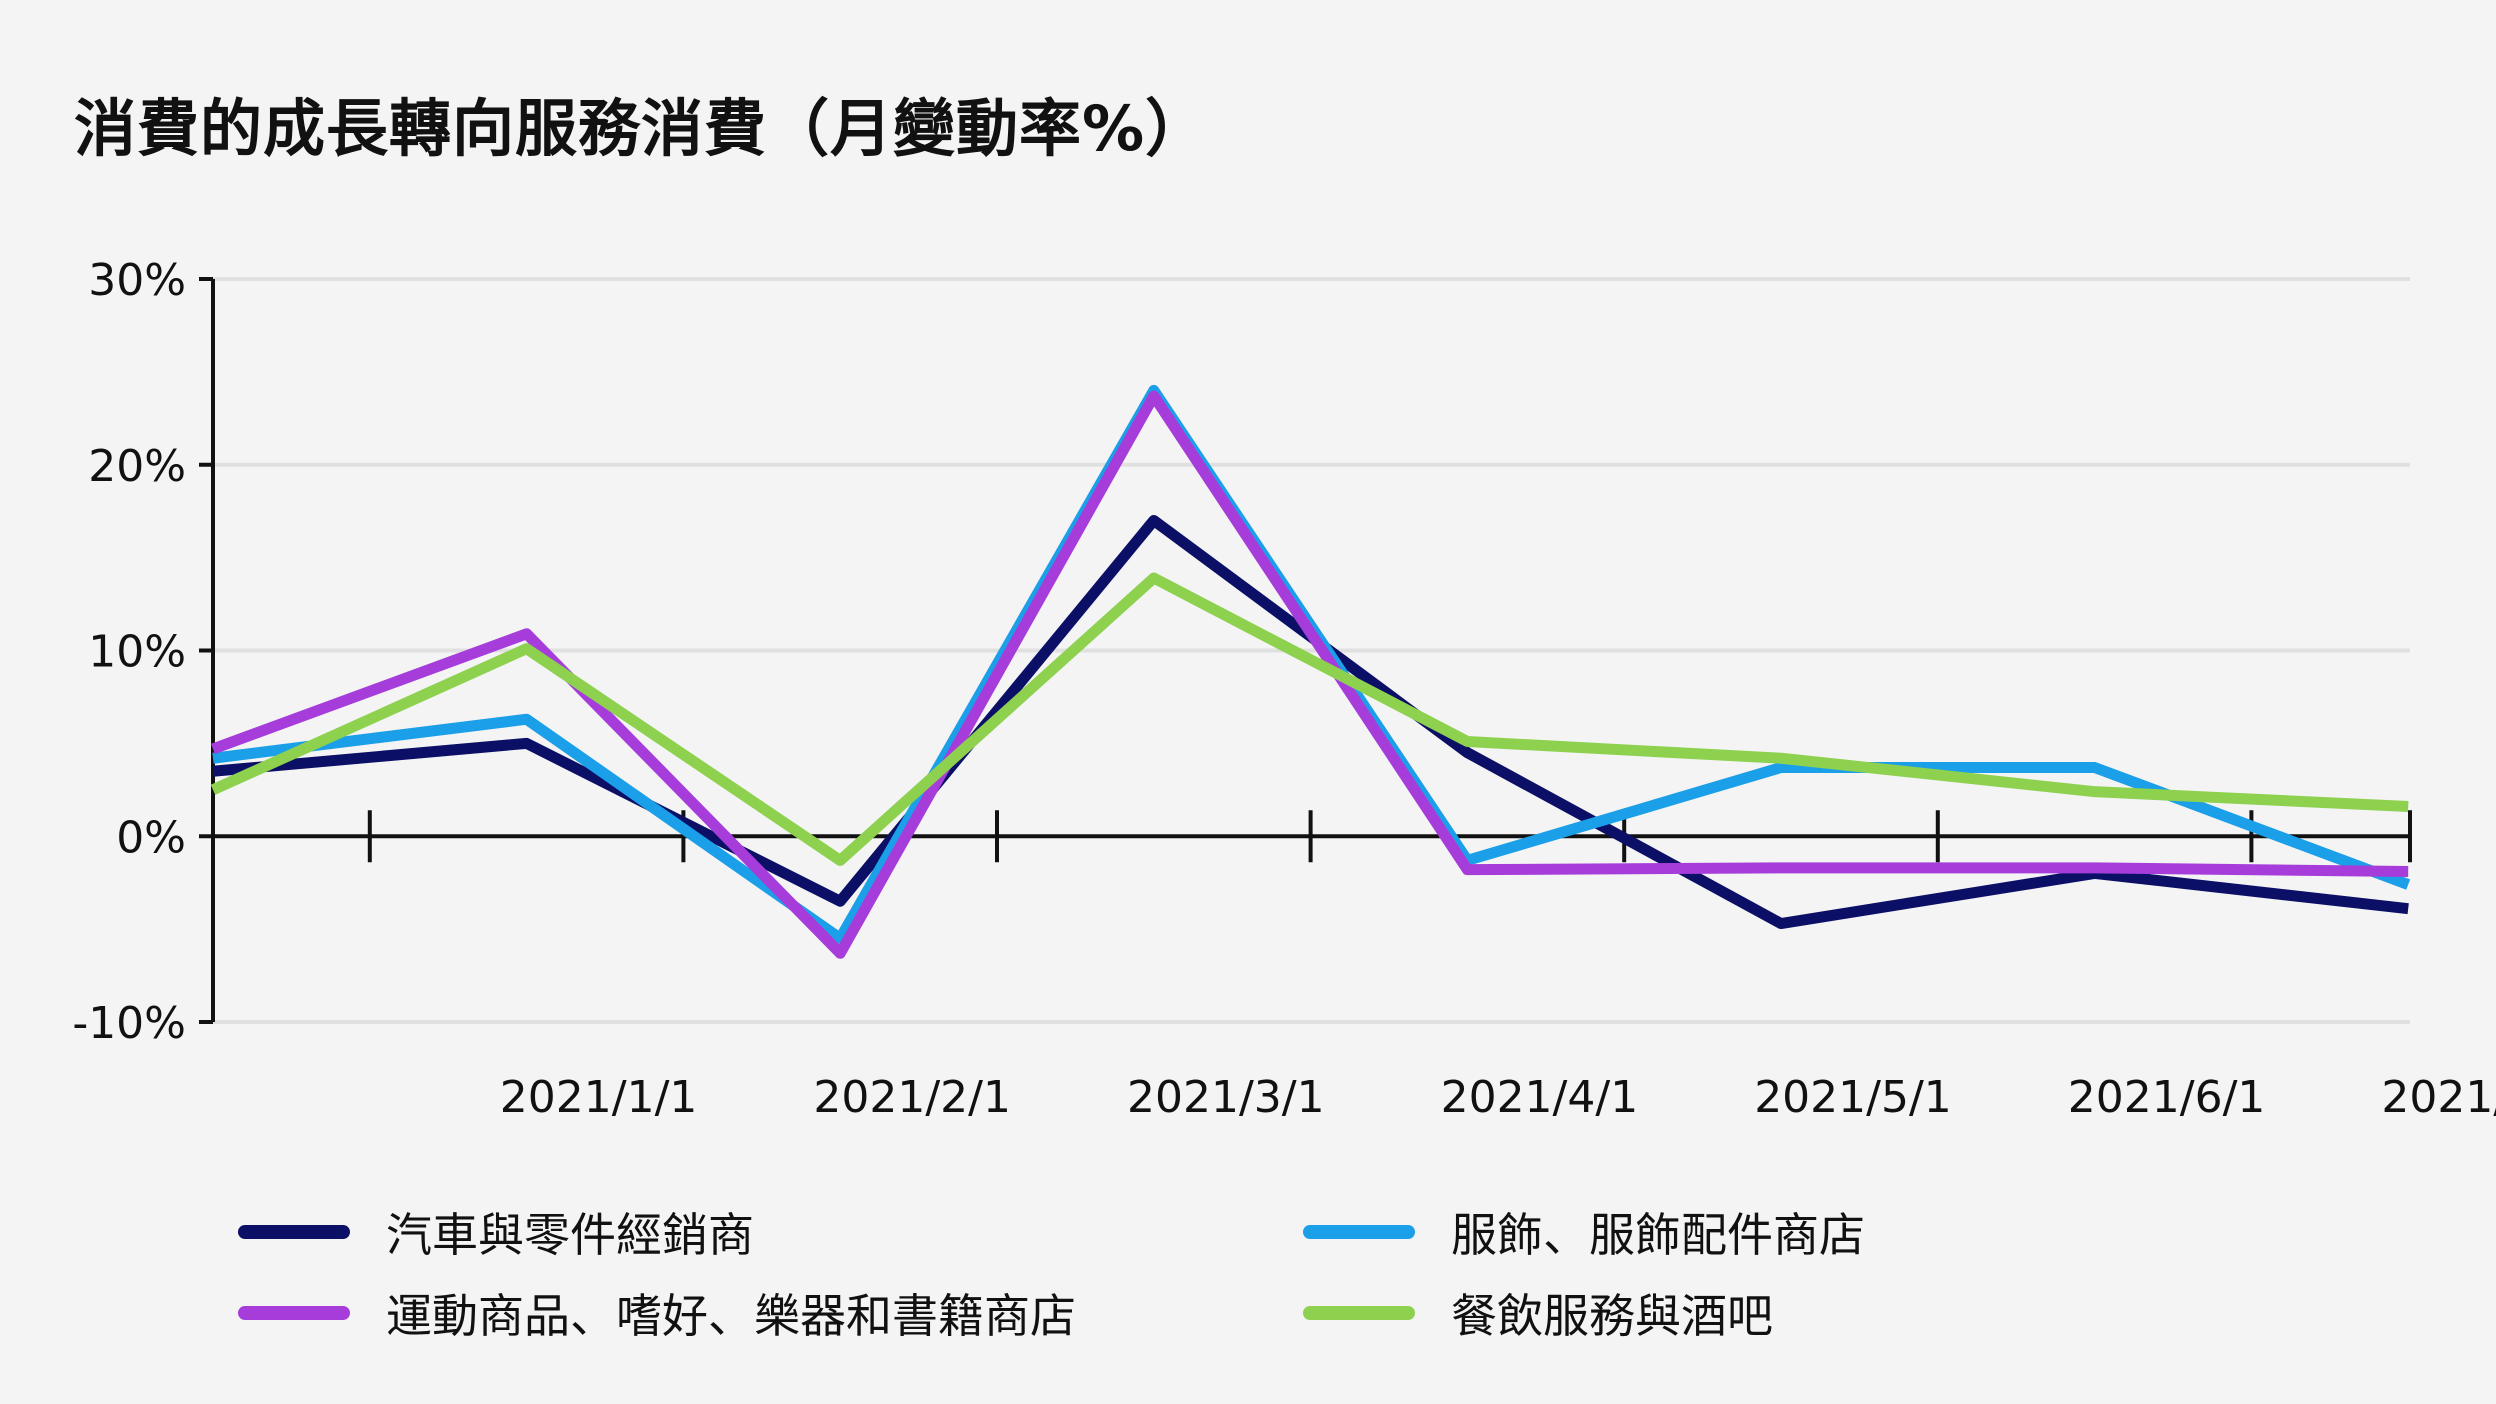 The width and height of the screenshot is (2496, 1404). Describe the element at coordinates (641, 128) in the screenshot. I see `chart-title: 消費的成長轉向服務消費（月變動率%）` at that location.